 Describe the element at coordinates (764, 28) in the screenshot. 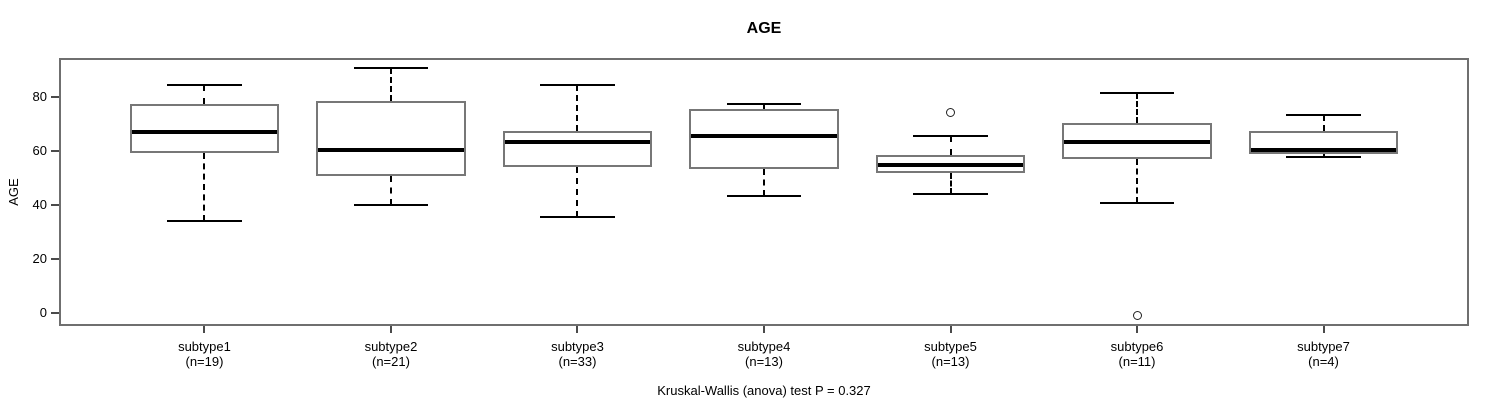

I see `chart-title: AGE` at that location.